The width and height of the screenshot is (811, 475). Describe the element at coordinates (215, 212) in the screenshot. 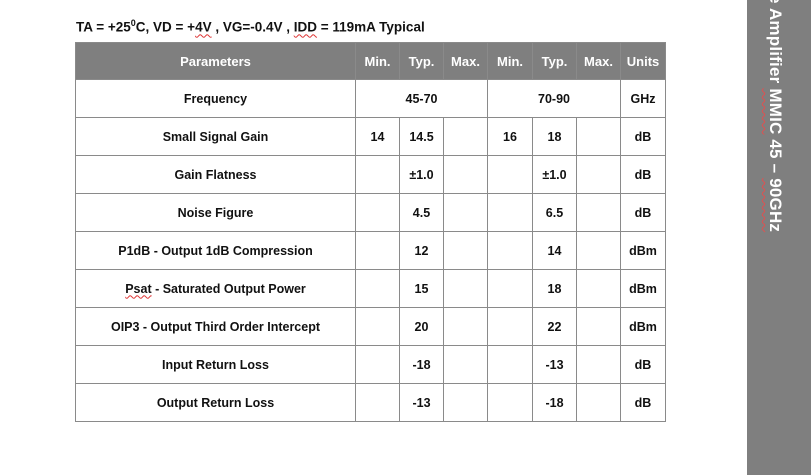

I see `param-cell: Noise Figure` at that location.